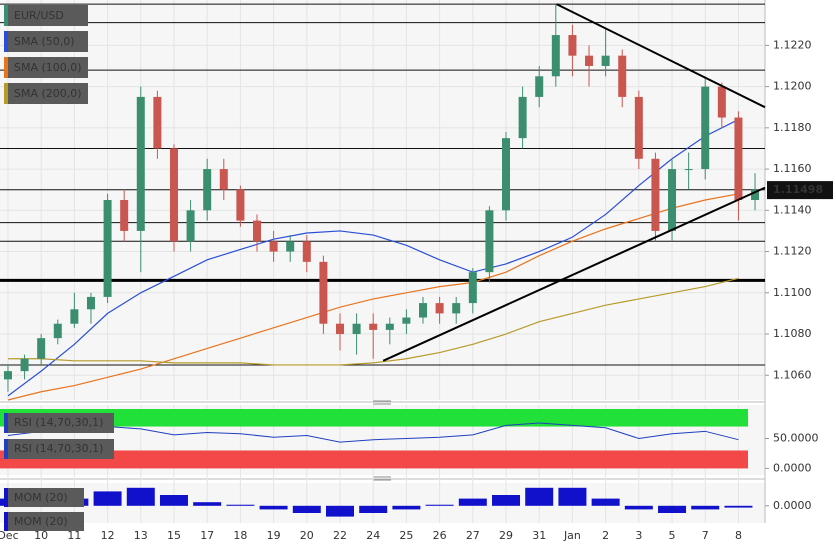  What do you see at coordinates (605, 535) in the screenshot?
I see `x-tick-label: 2` at bounding box center [605, 535].